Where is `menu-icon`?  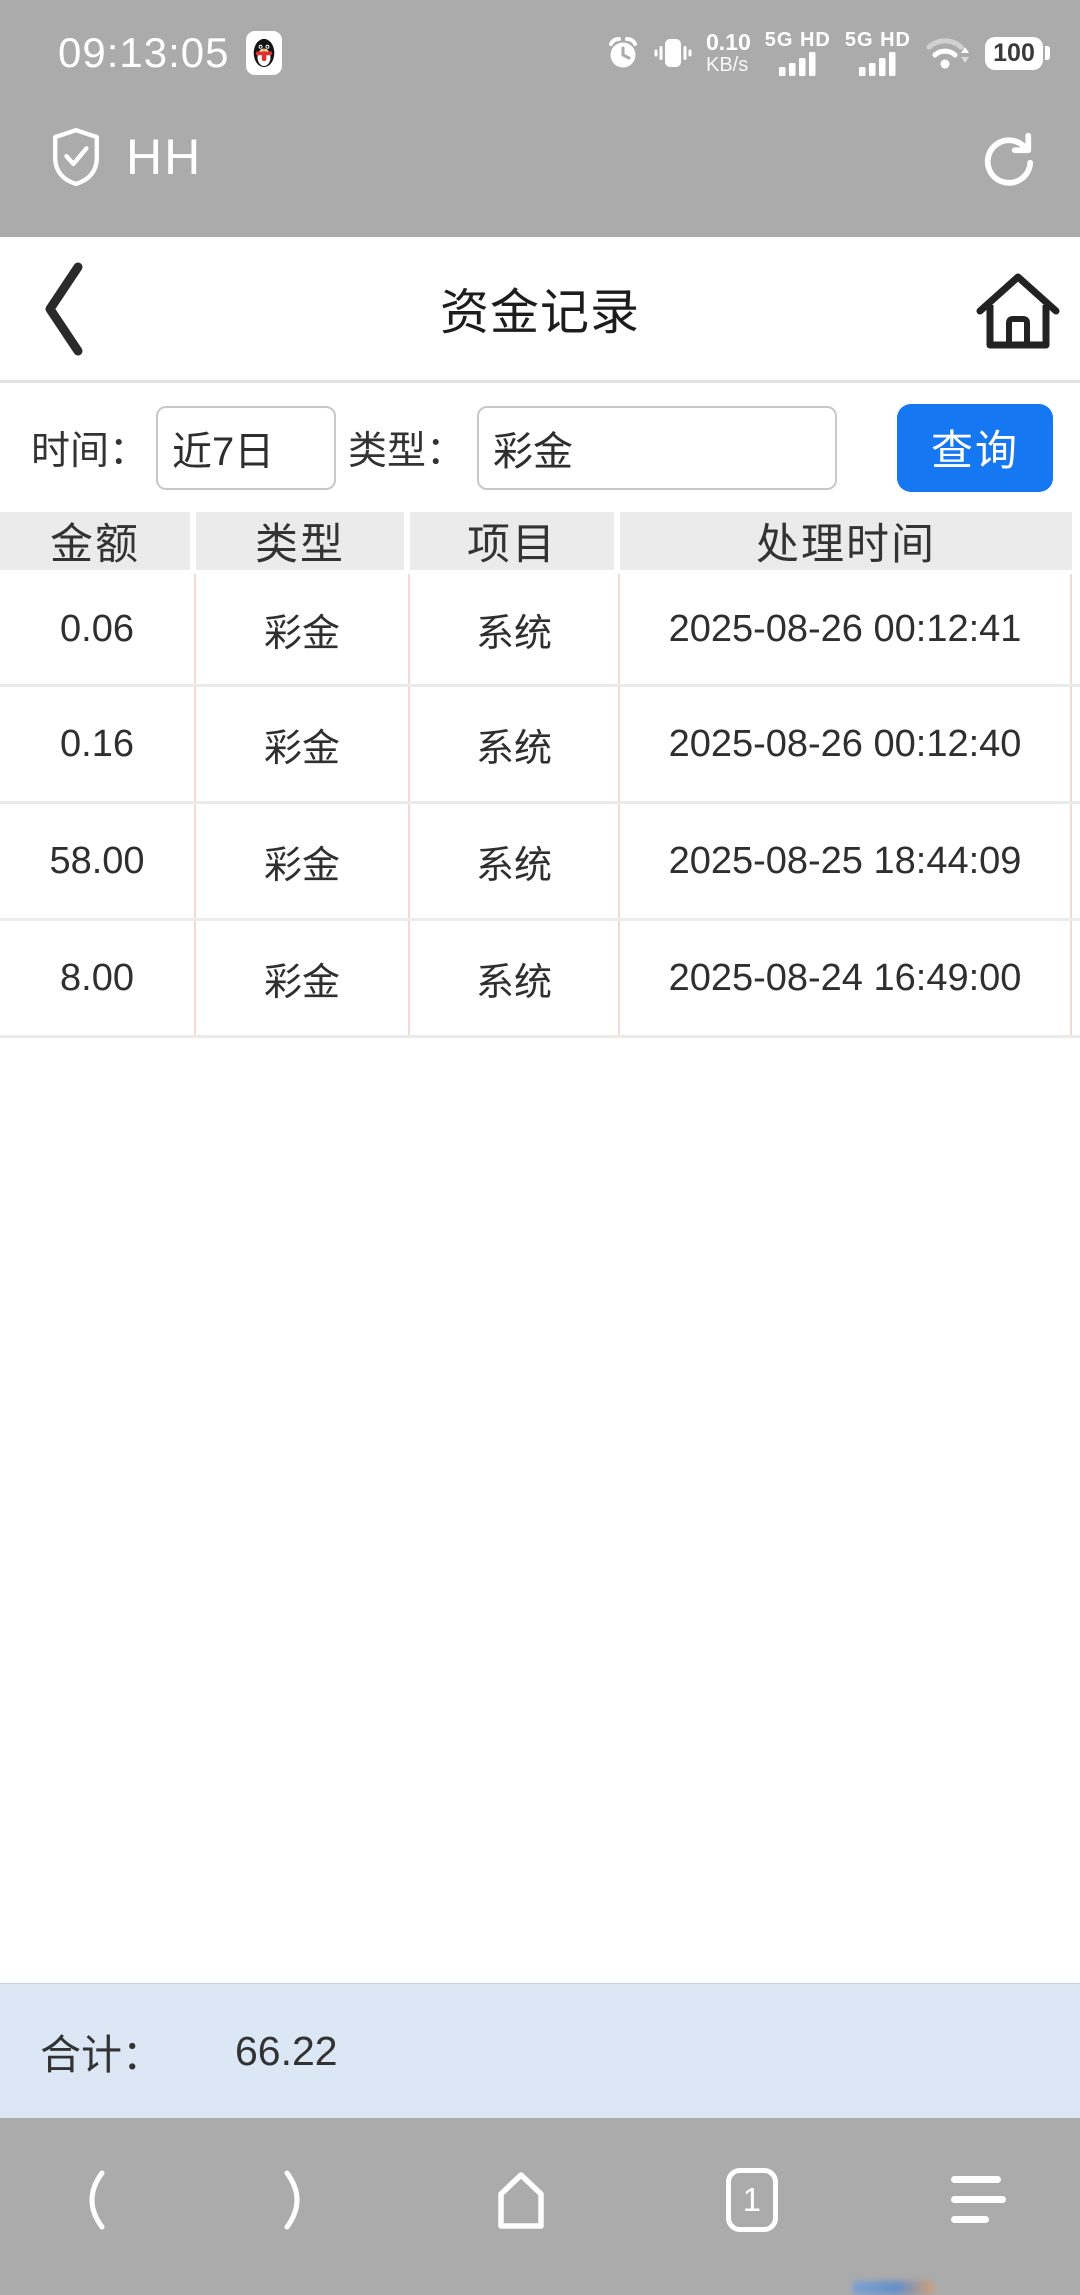
menu-icon is located at coordinates (978, 2199).